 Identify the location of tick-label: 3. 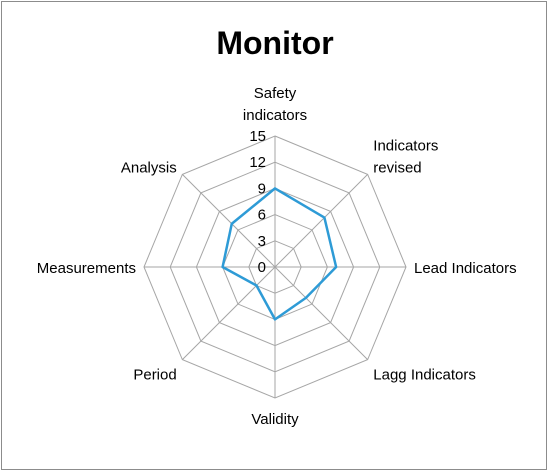
(262, 241).